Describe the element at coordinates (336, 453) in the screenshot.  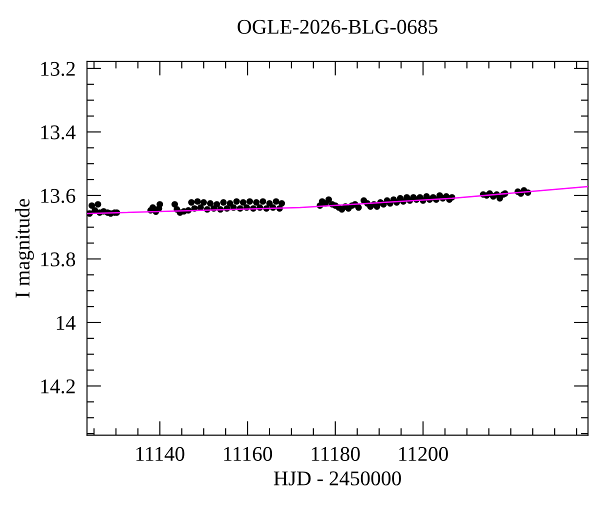
I see `x-tick-label: 11180` at that location.